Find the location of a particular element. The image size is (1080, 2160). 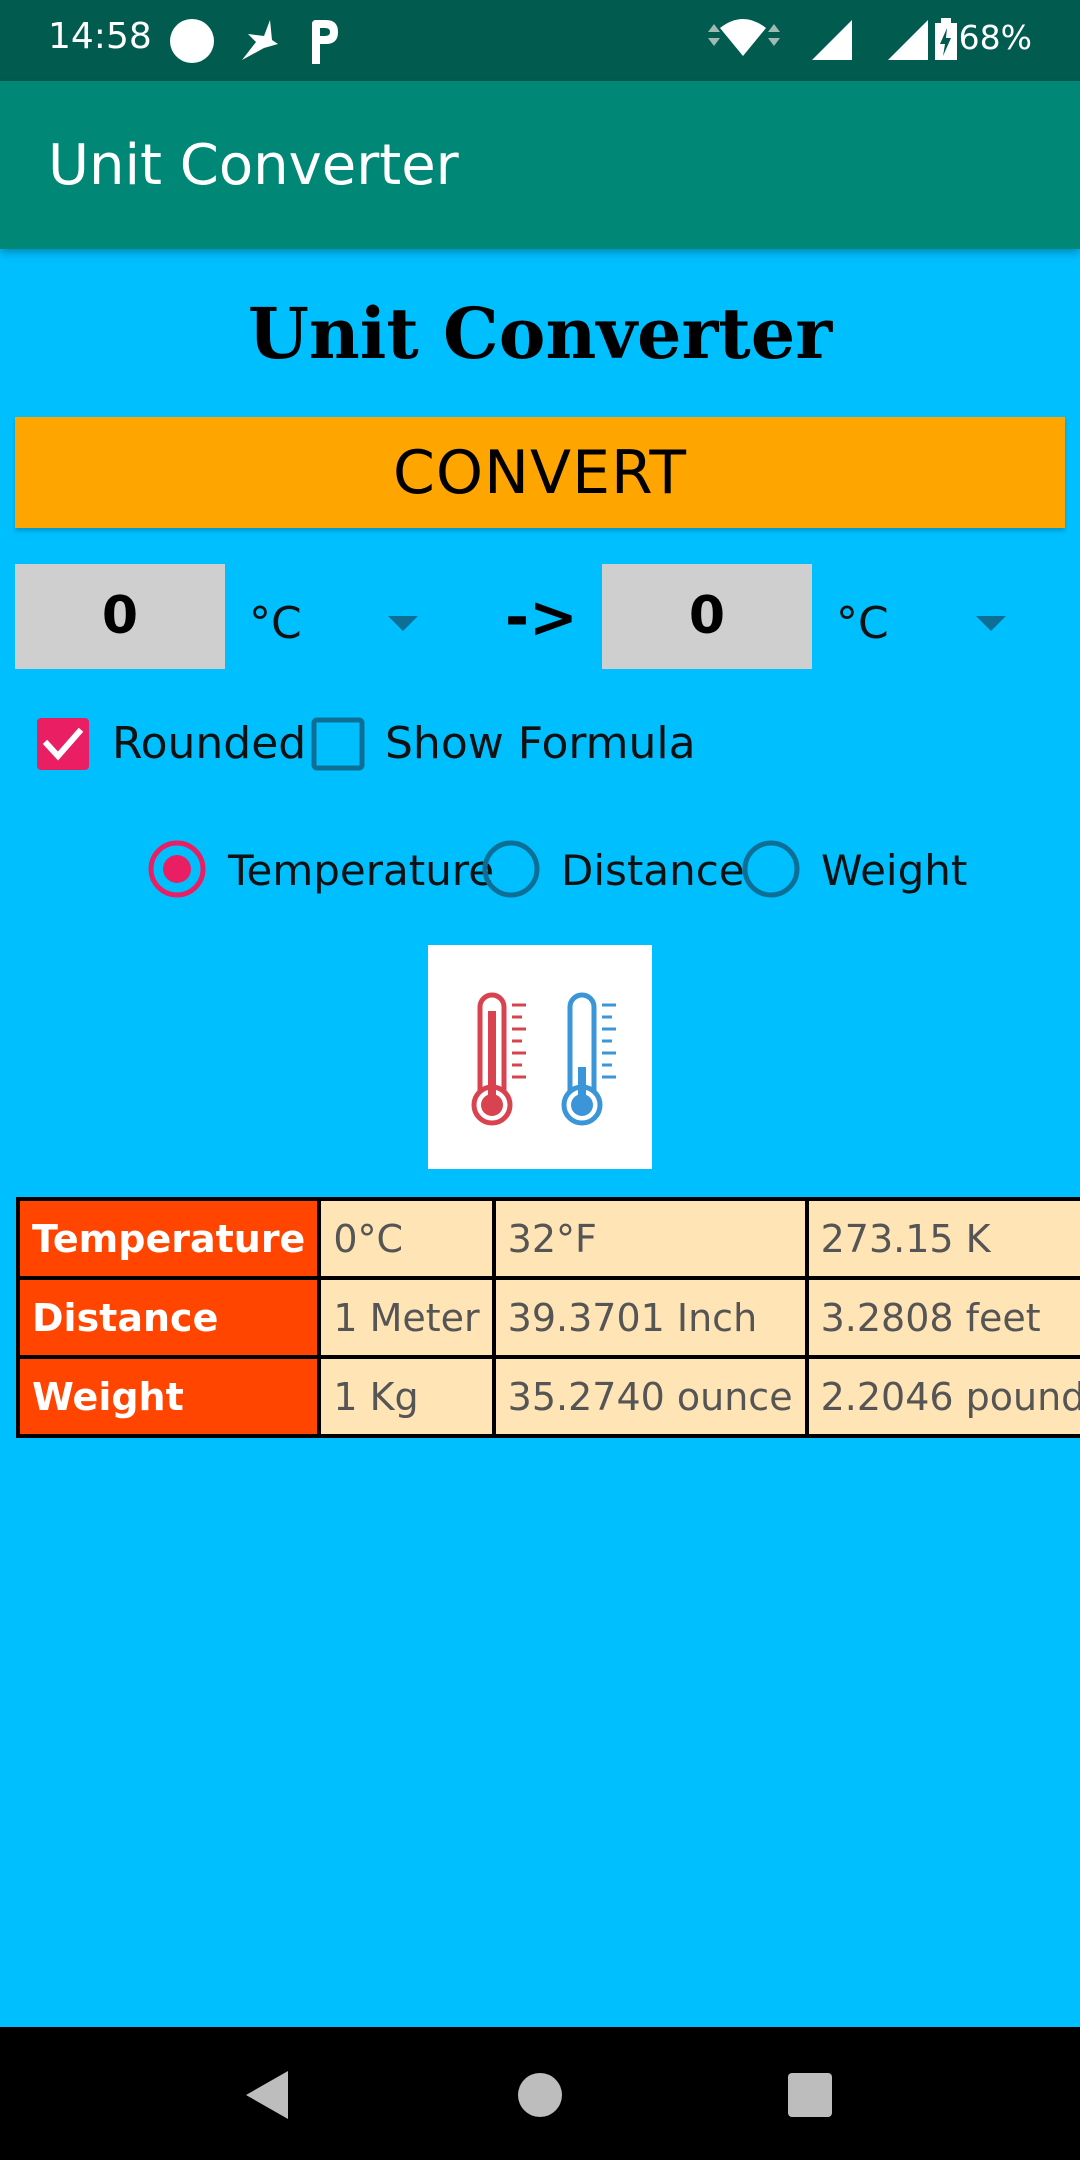

row-header-distance: Distance is located at coordinates (168, 1317).